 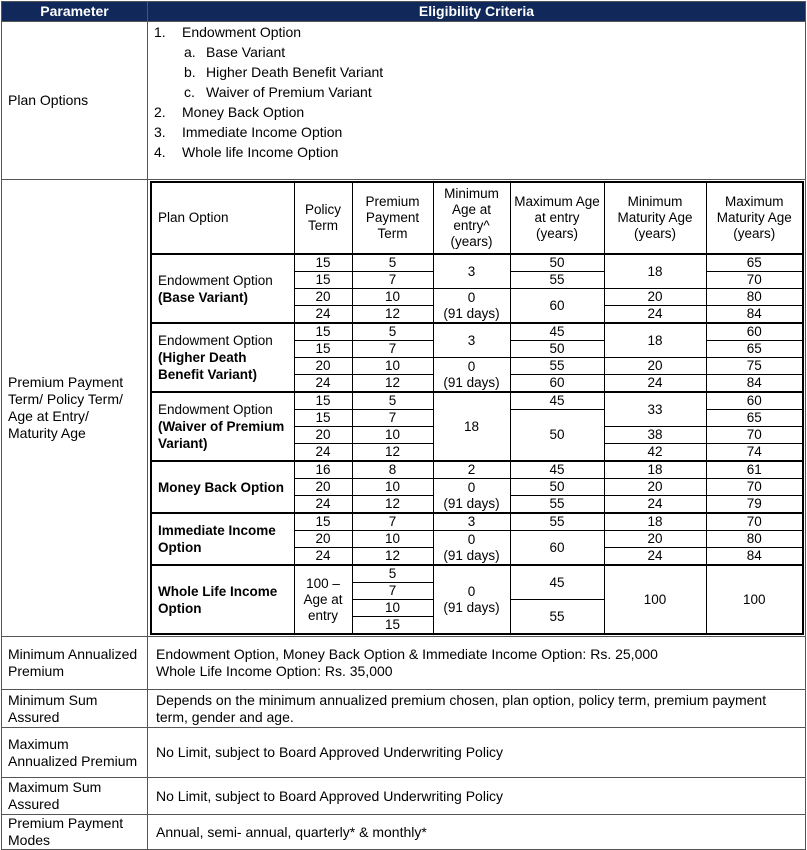 I want to click on value-cell: 5, so click(x=392, y=400).